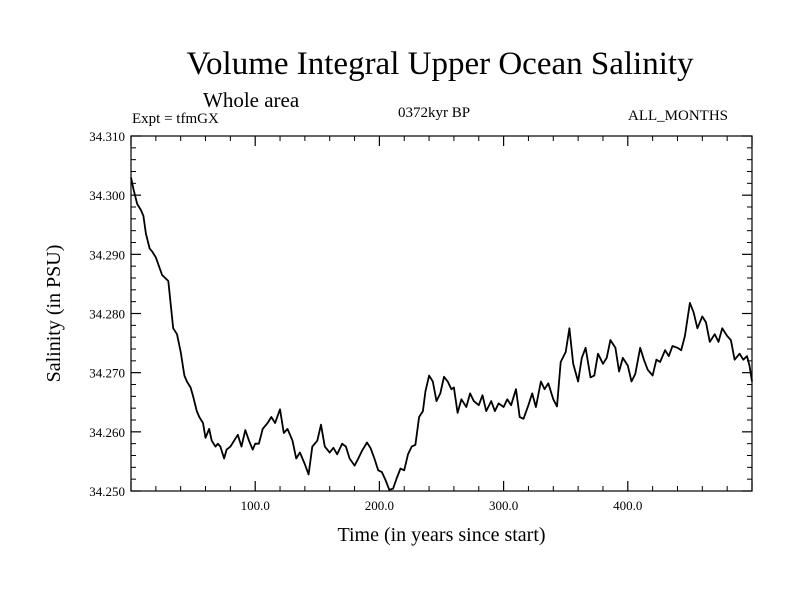 This screenshot has height=600, width=800. Describe the element at coordinates (503, 505) in the screenshot. I see `x-tick-label: 300.0` at that location.